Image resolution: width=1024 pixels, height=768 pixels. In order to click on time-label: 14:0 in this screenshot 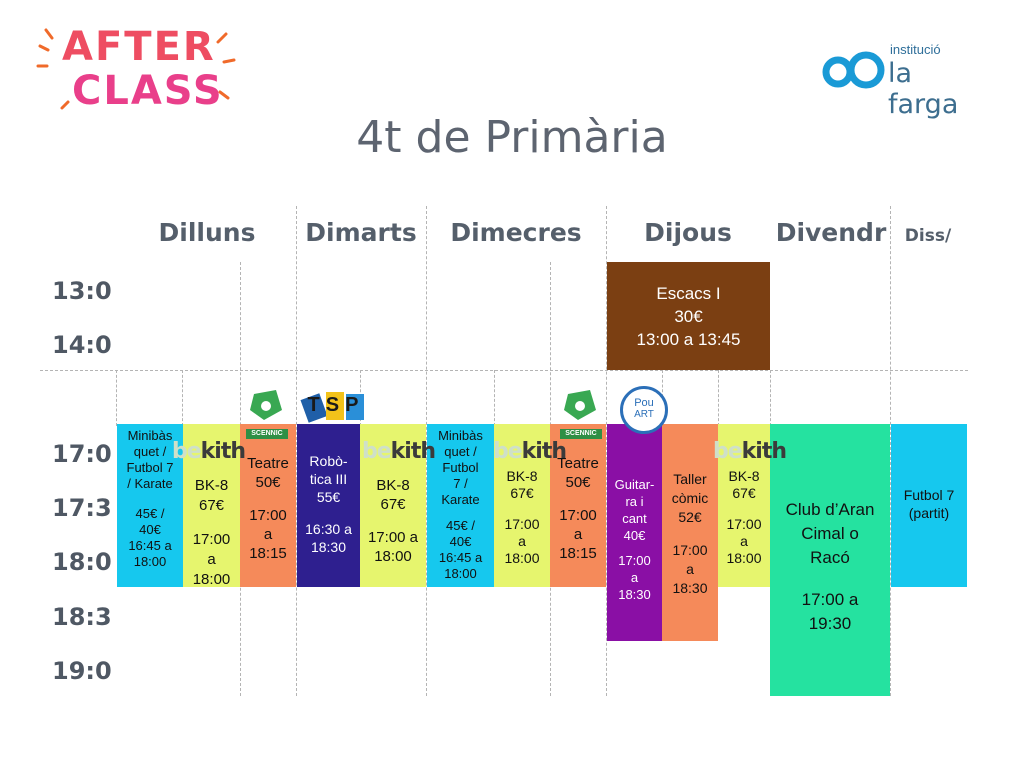, I will do `click(82, 345)`.